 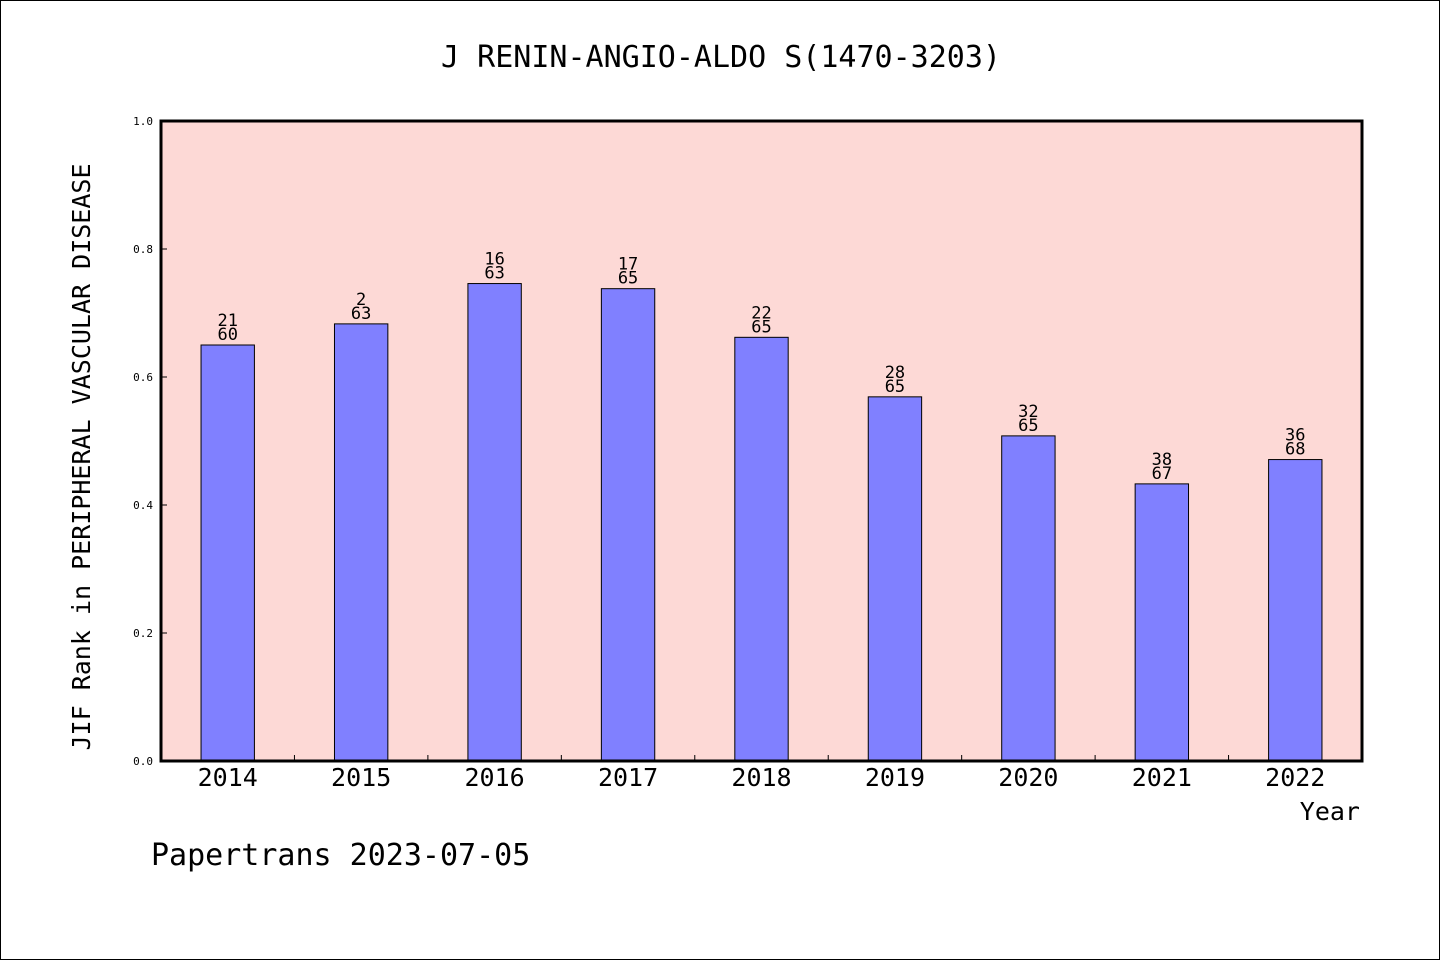 I want to click on bar-label-rank: 17, so click(x=628, y=265).